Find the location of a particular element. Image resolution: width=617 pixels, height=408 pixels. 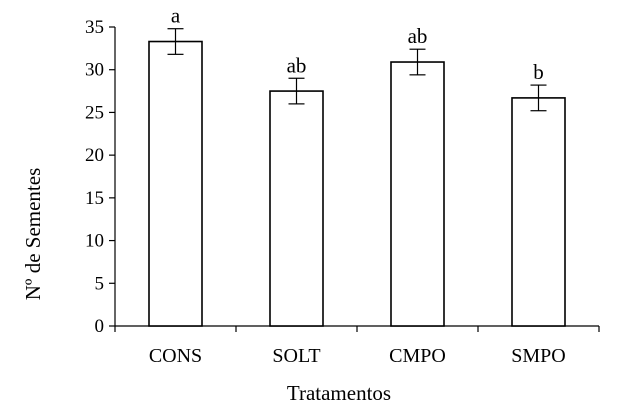

significance-label: b is located at coordinates (538, 72).